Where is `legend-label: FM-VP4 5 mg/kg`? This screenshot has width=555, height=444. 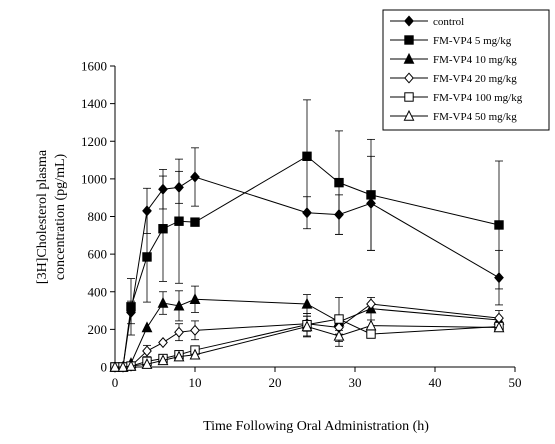 legend-label: FM-VP4 5 mg/kg is located at coordinates (472, 41).